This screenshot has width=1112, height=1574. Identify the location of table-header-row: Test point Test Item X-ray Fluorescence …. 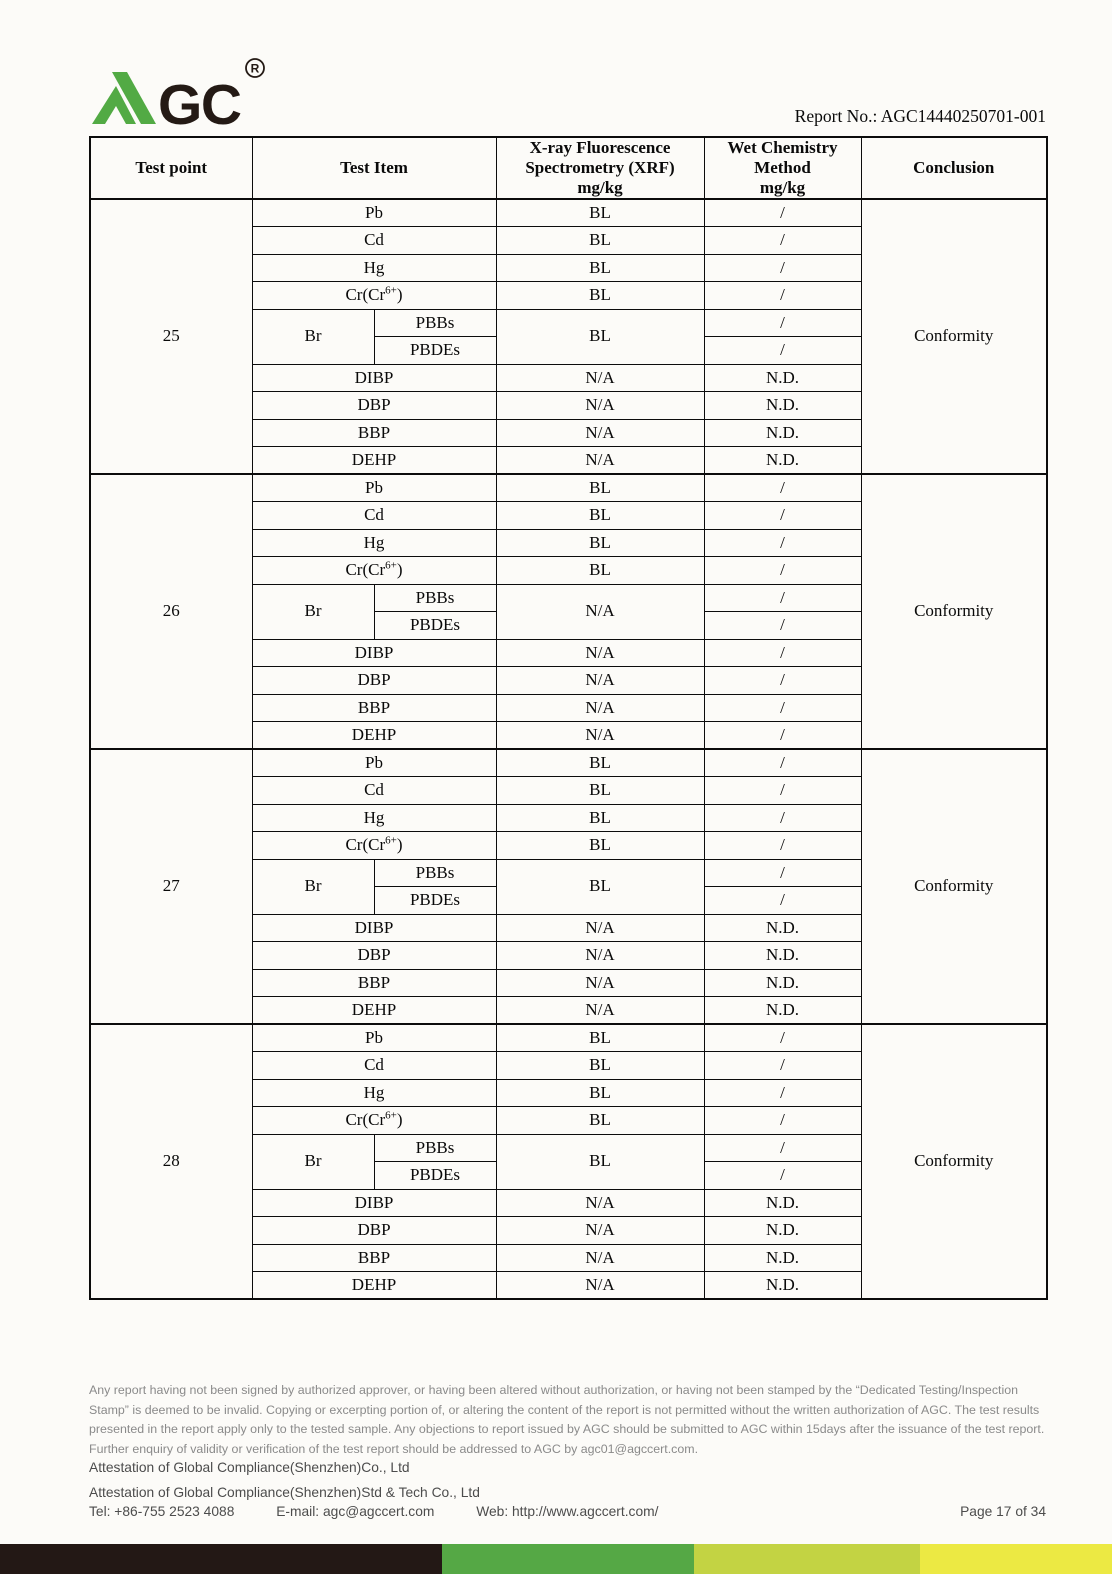
(568, 168).